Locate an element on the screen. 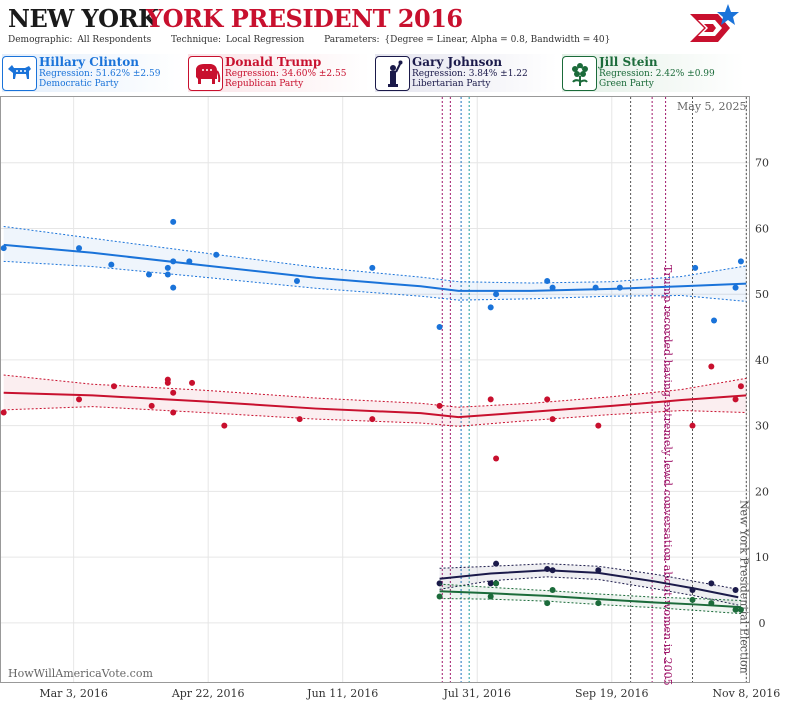  parameters-key: Parameters: is located at coordinates (352, 40).